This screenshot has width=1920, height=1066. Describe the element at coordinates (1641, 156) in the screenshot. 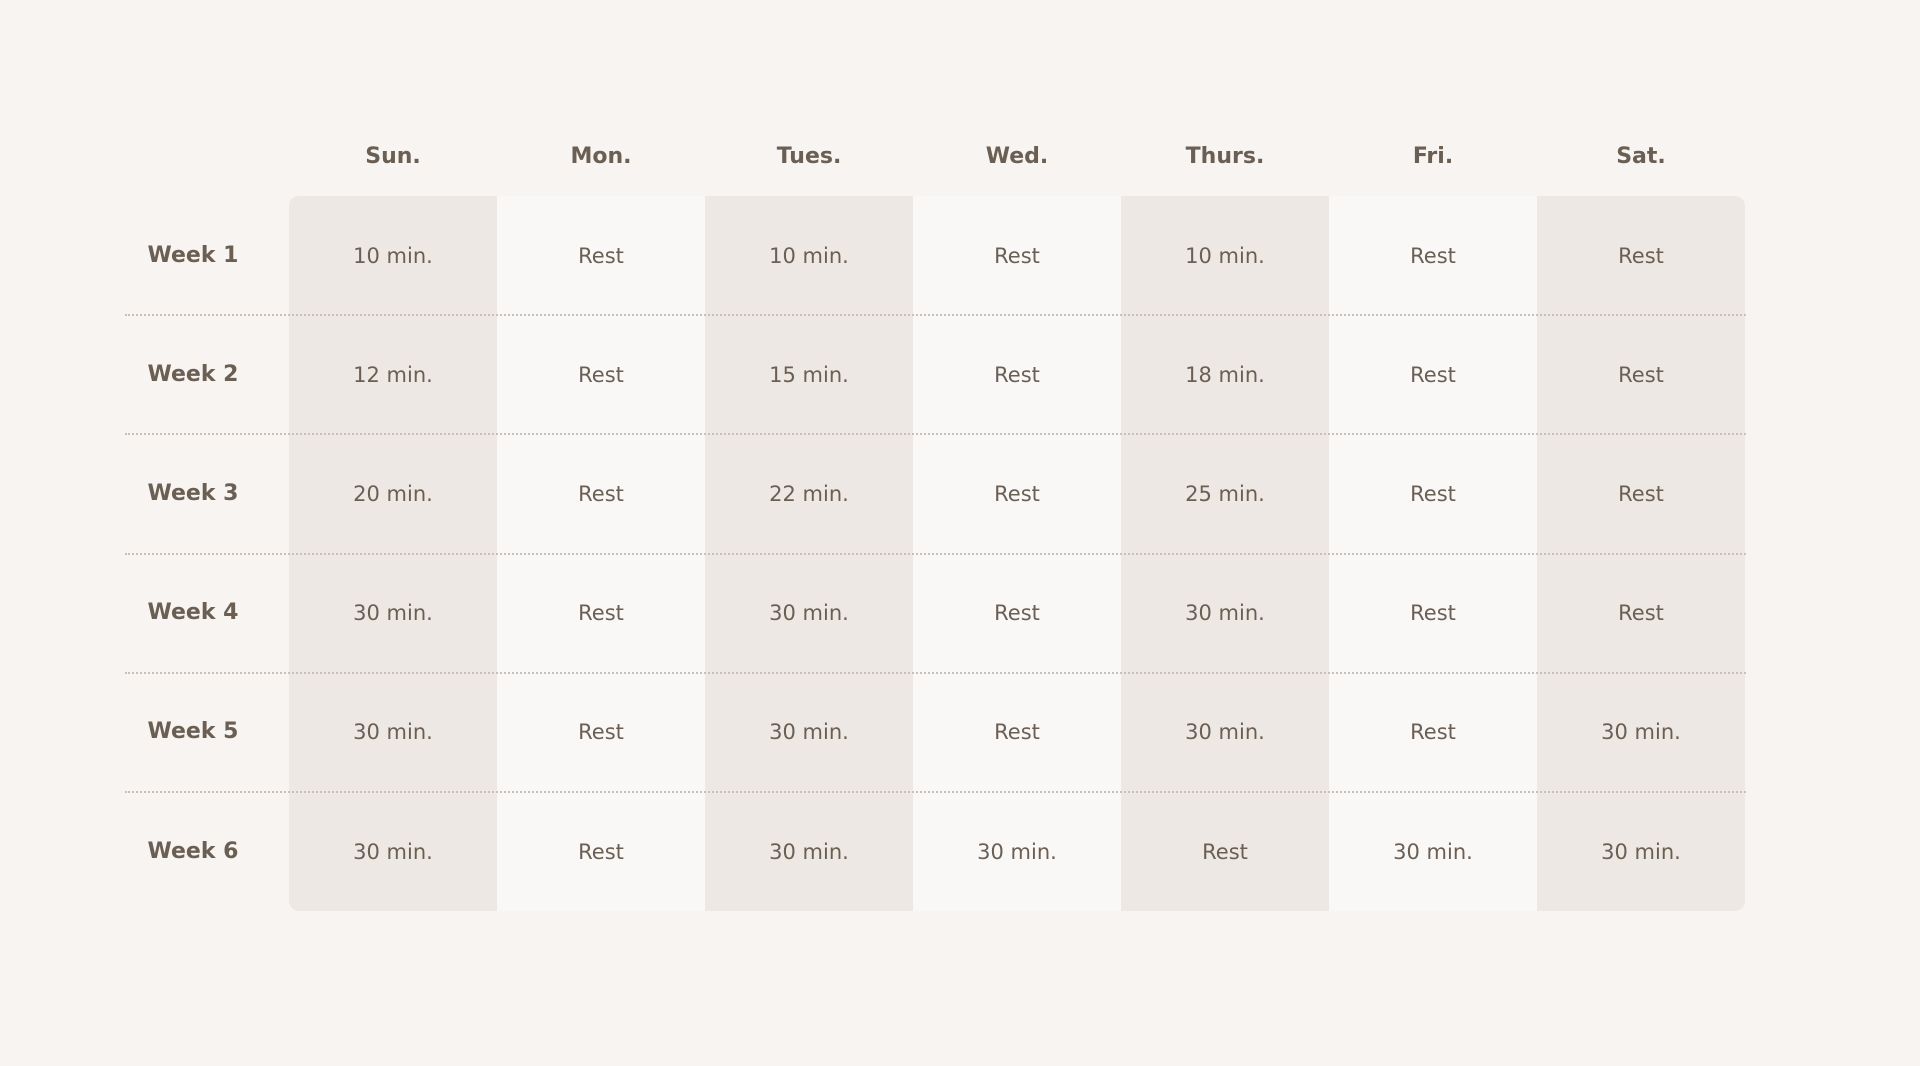

I see `day-header: Sat.` at that location.